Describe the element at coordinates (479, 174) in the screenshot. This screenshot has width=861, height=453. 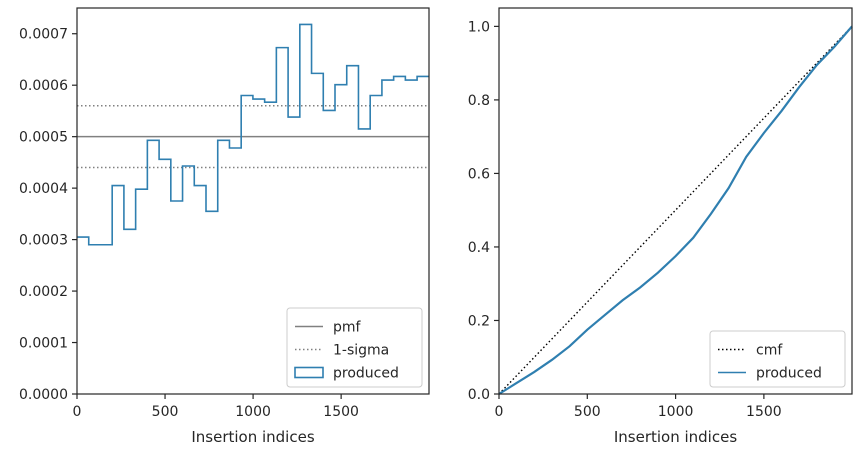
I see `y-tick-label: 0.6` at that location.